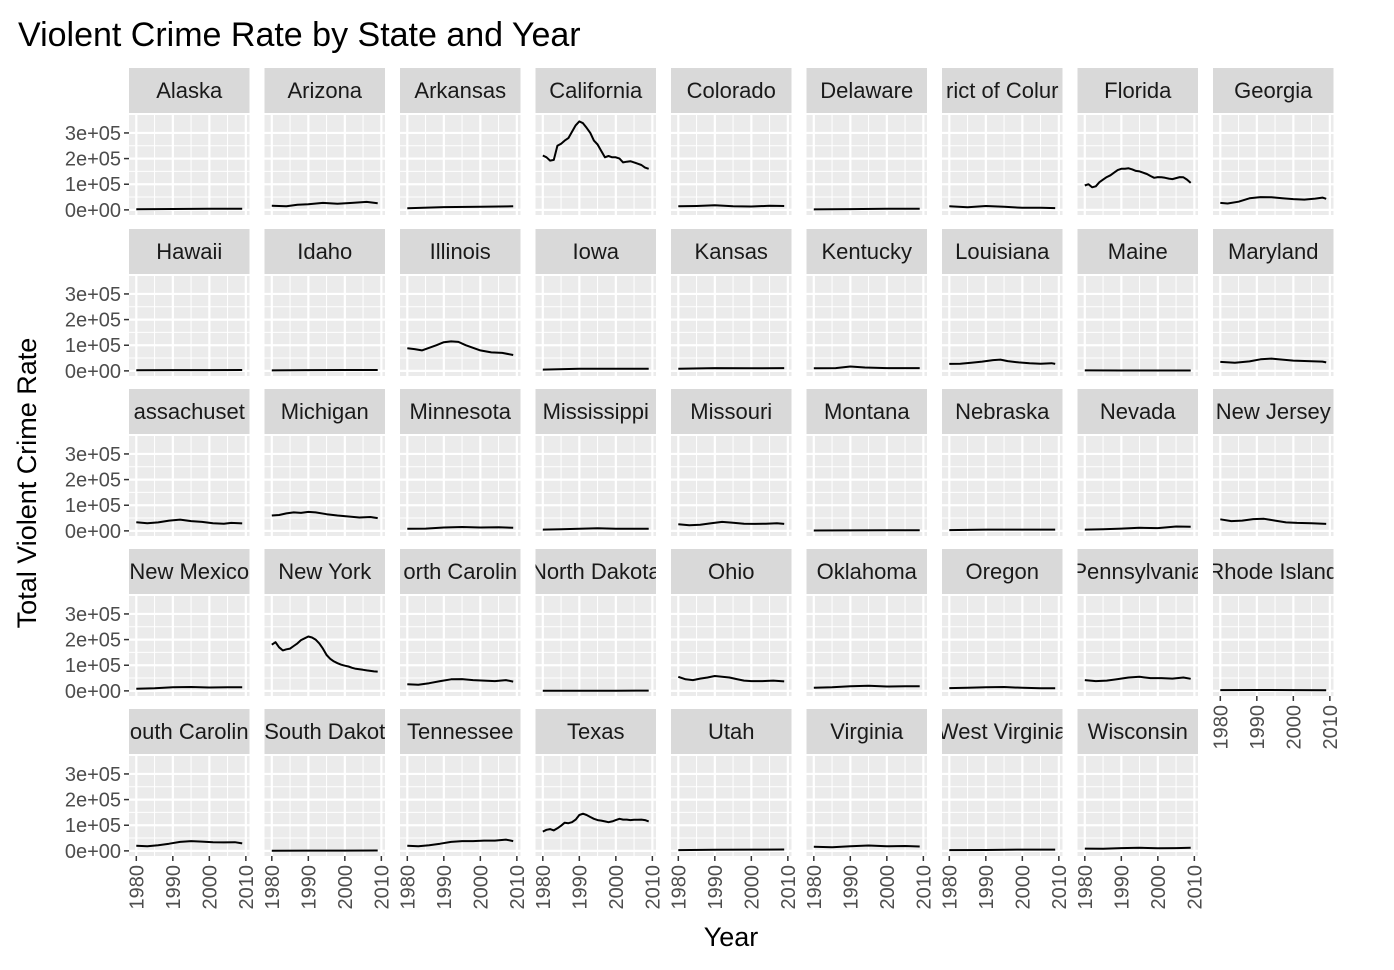 Image resolution: width=1394 pixels, height=970 pixels. I want to click on facet-ohio: Ohio, so click(731, 622).